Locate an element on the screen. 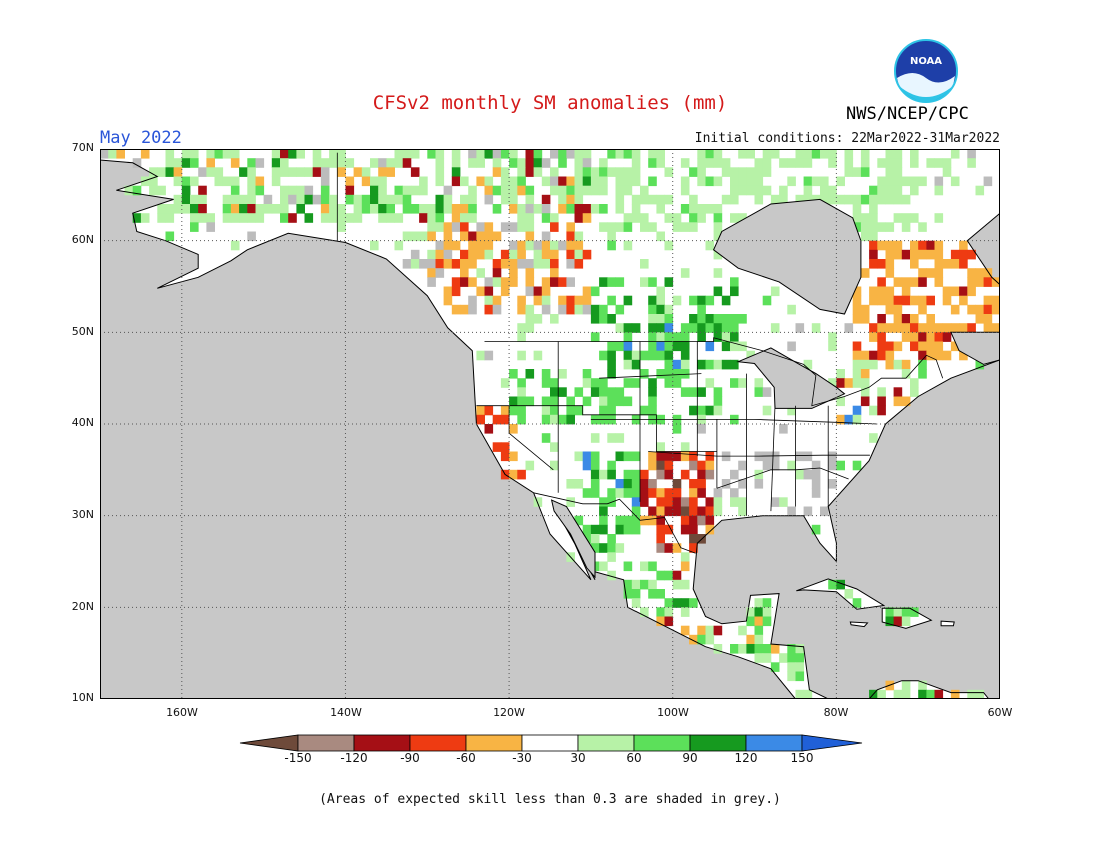 Image resolution: width=1100 pixels, height=850 pixels. lat-tick: 60N is located at coordinates (82, 239).